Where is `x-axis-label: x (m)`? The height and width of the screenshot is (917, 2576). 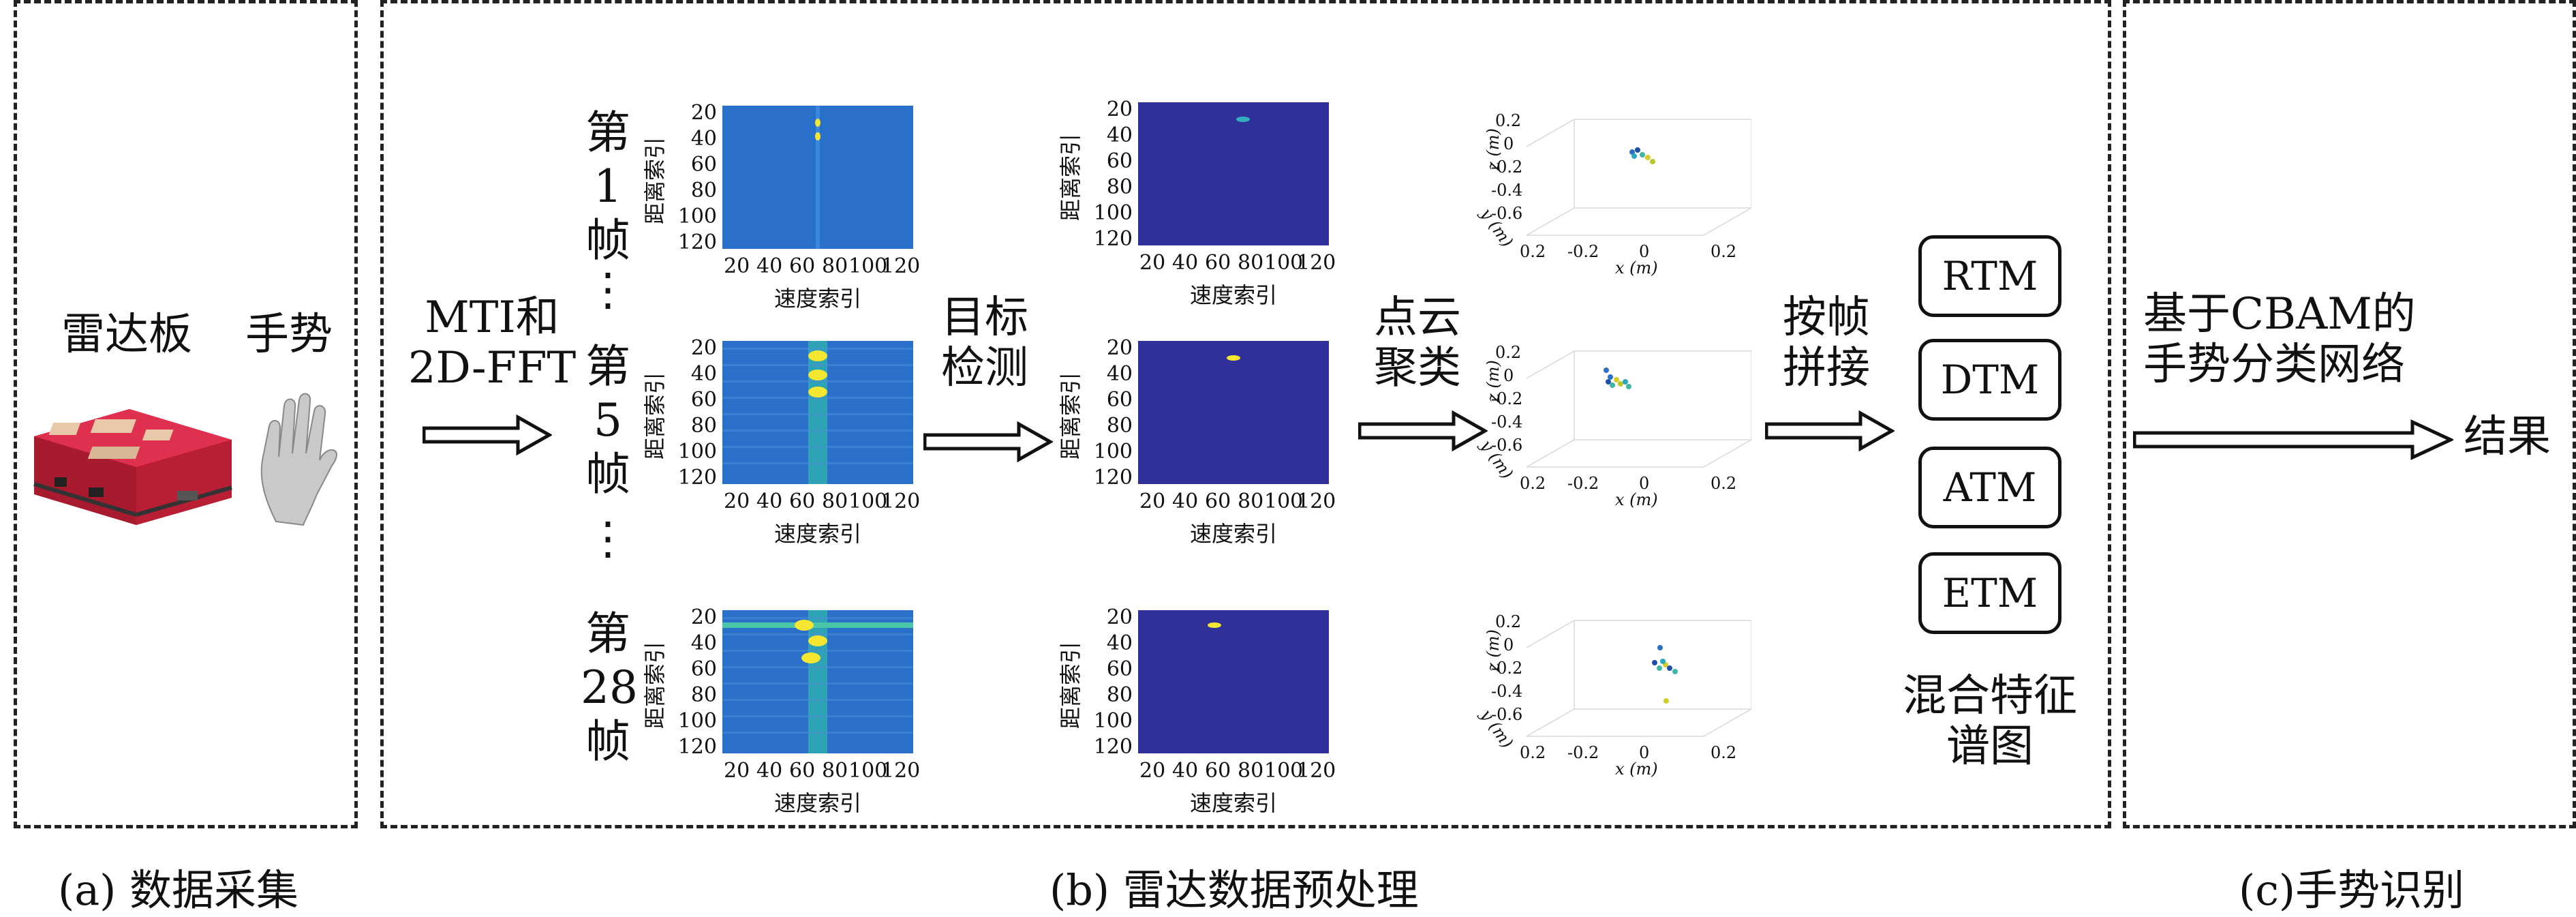 x-axis-label: x (m) is located at coordinates (1636, 500).